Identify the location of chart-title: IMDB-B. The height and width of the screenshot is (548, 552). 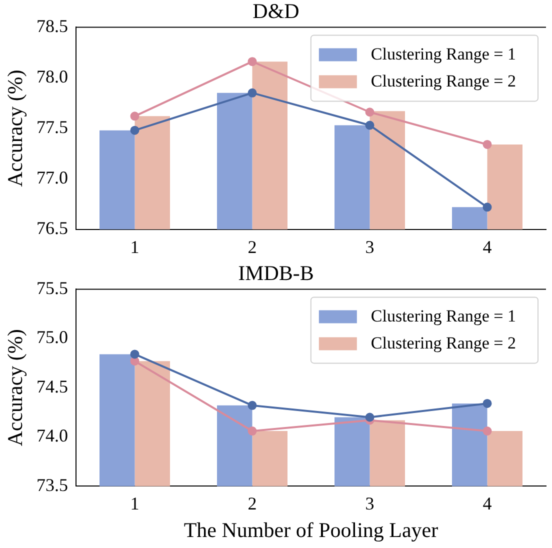
(276, 273).